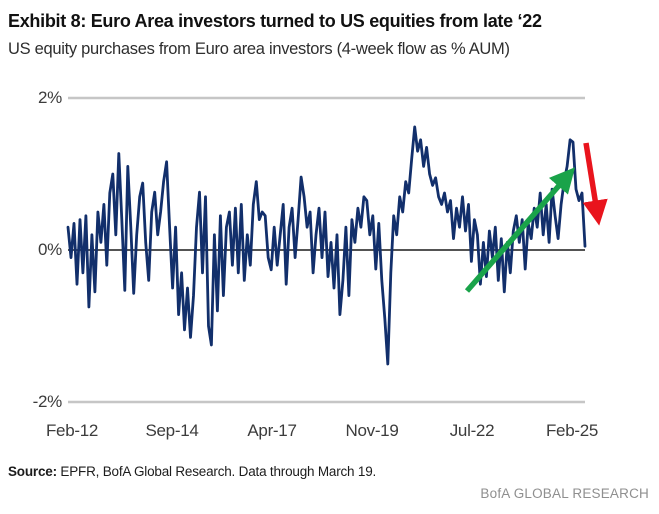 Image resolution: width=659 pixels, height=514 pixels. What do you see at coordinates (472, 430) in the screenshot?
I see `x-tick-label: Jul-22` at bounding box center [472, 430].